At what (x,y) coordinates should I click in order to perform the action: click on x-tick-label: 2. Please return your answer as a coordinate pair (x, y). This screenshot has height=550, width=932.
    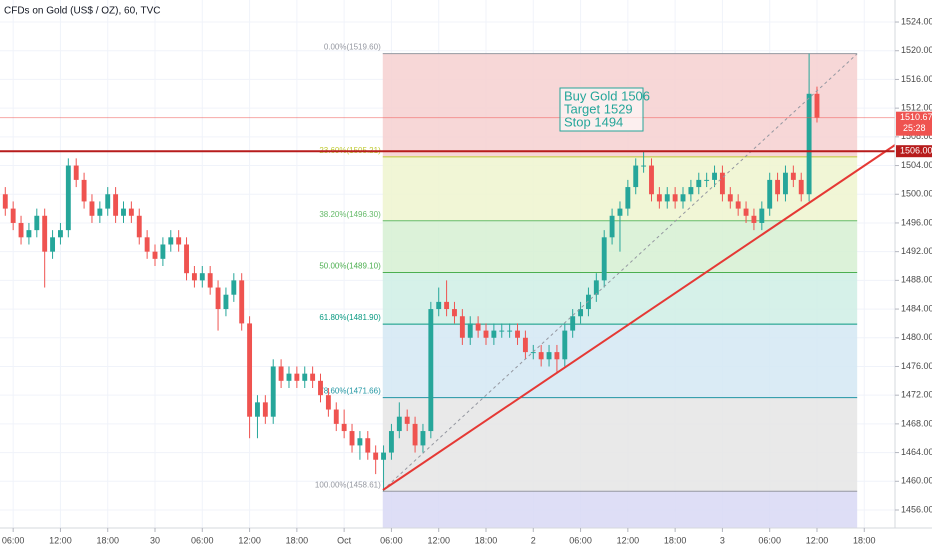
    Looking at the image, I should click on (533, 540).